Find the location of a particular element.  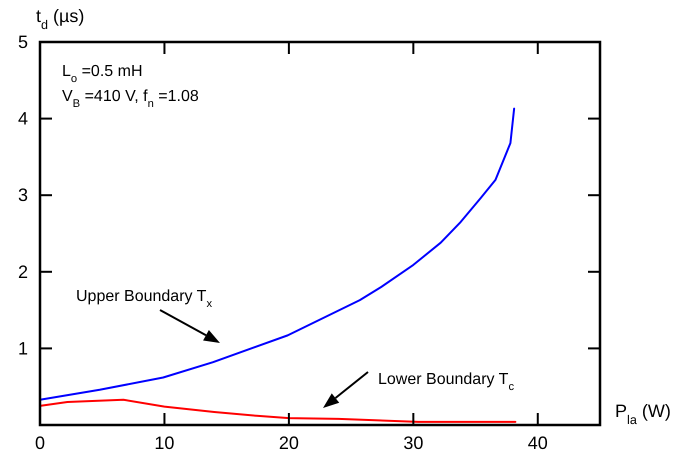

y-tick-label: 5 is located at coordinates (23, 42).